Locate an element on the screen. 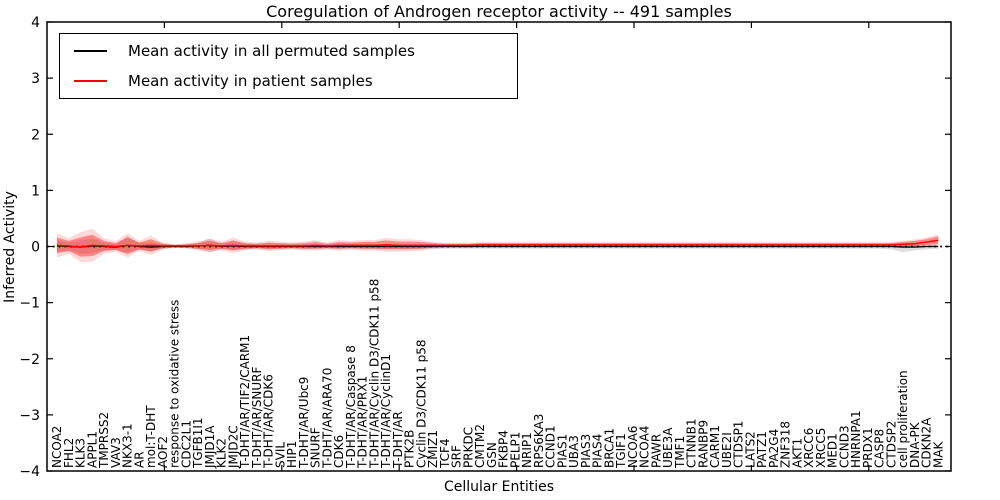  x-tick-label: APPL1 is located at coordinates (92, 449).